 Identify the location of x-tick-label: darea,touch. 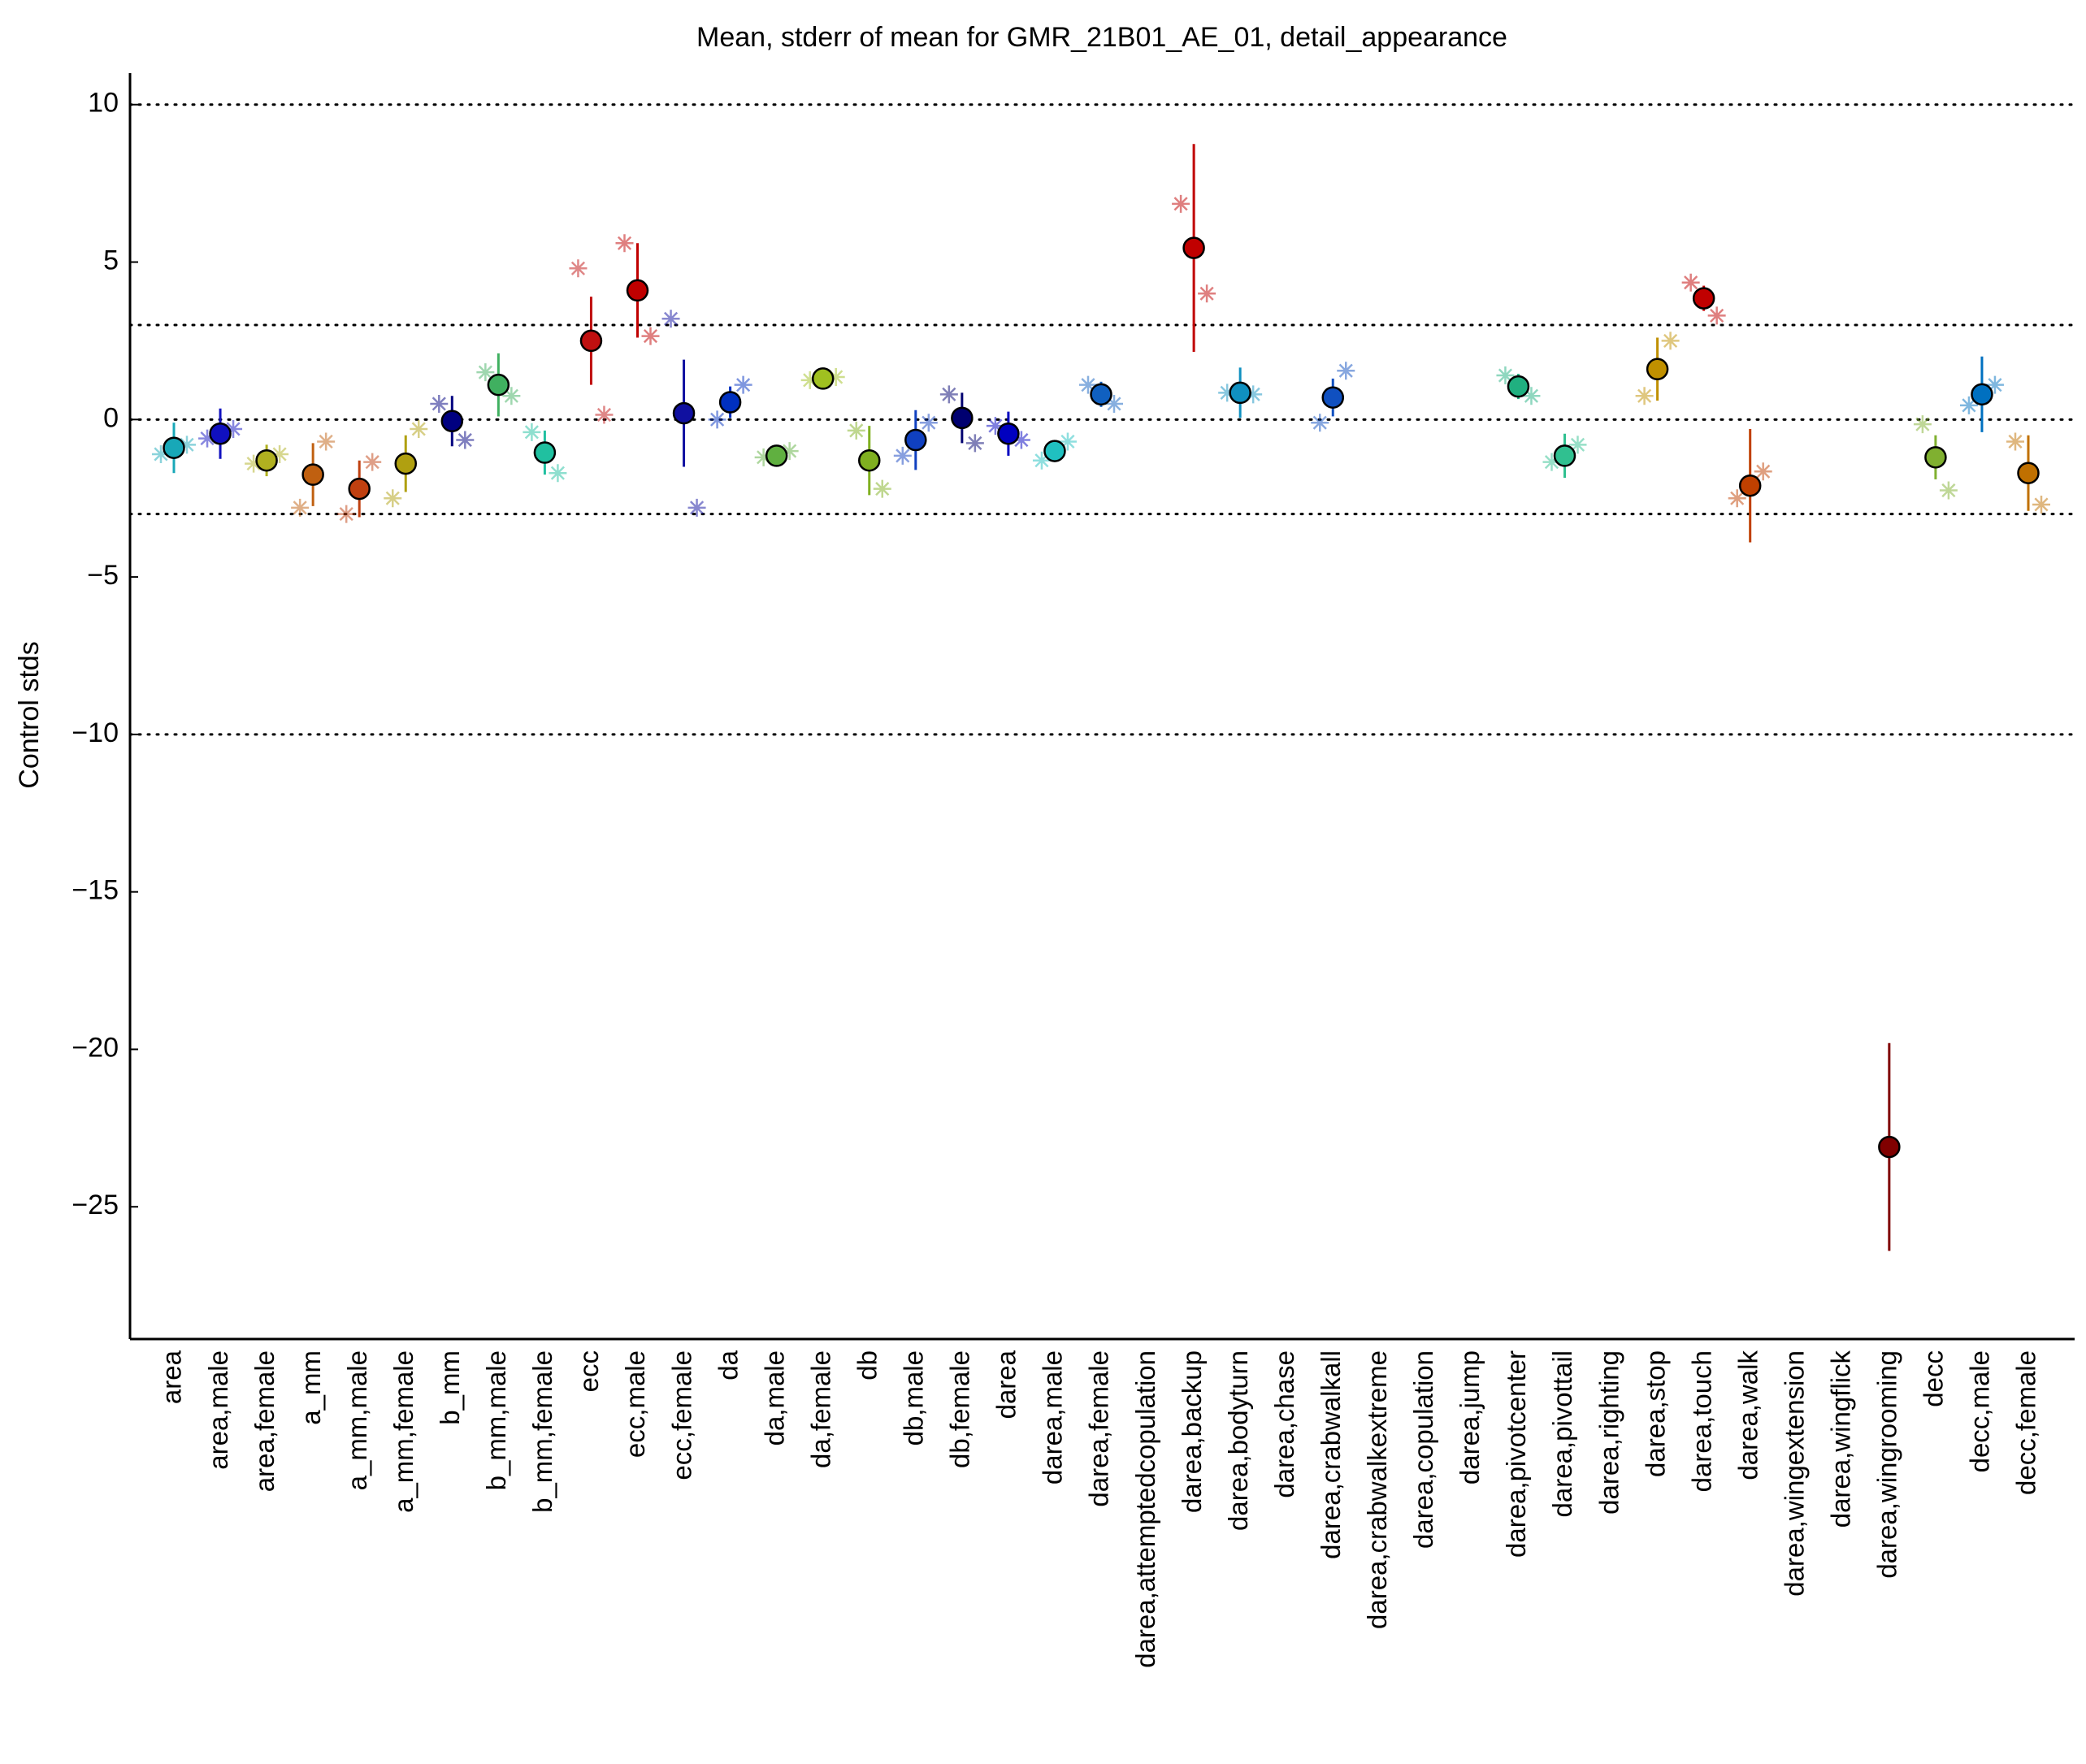
(1701, 1421).